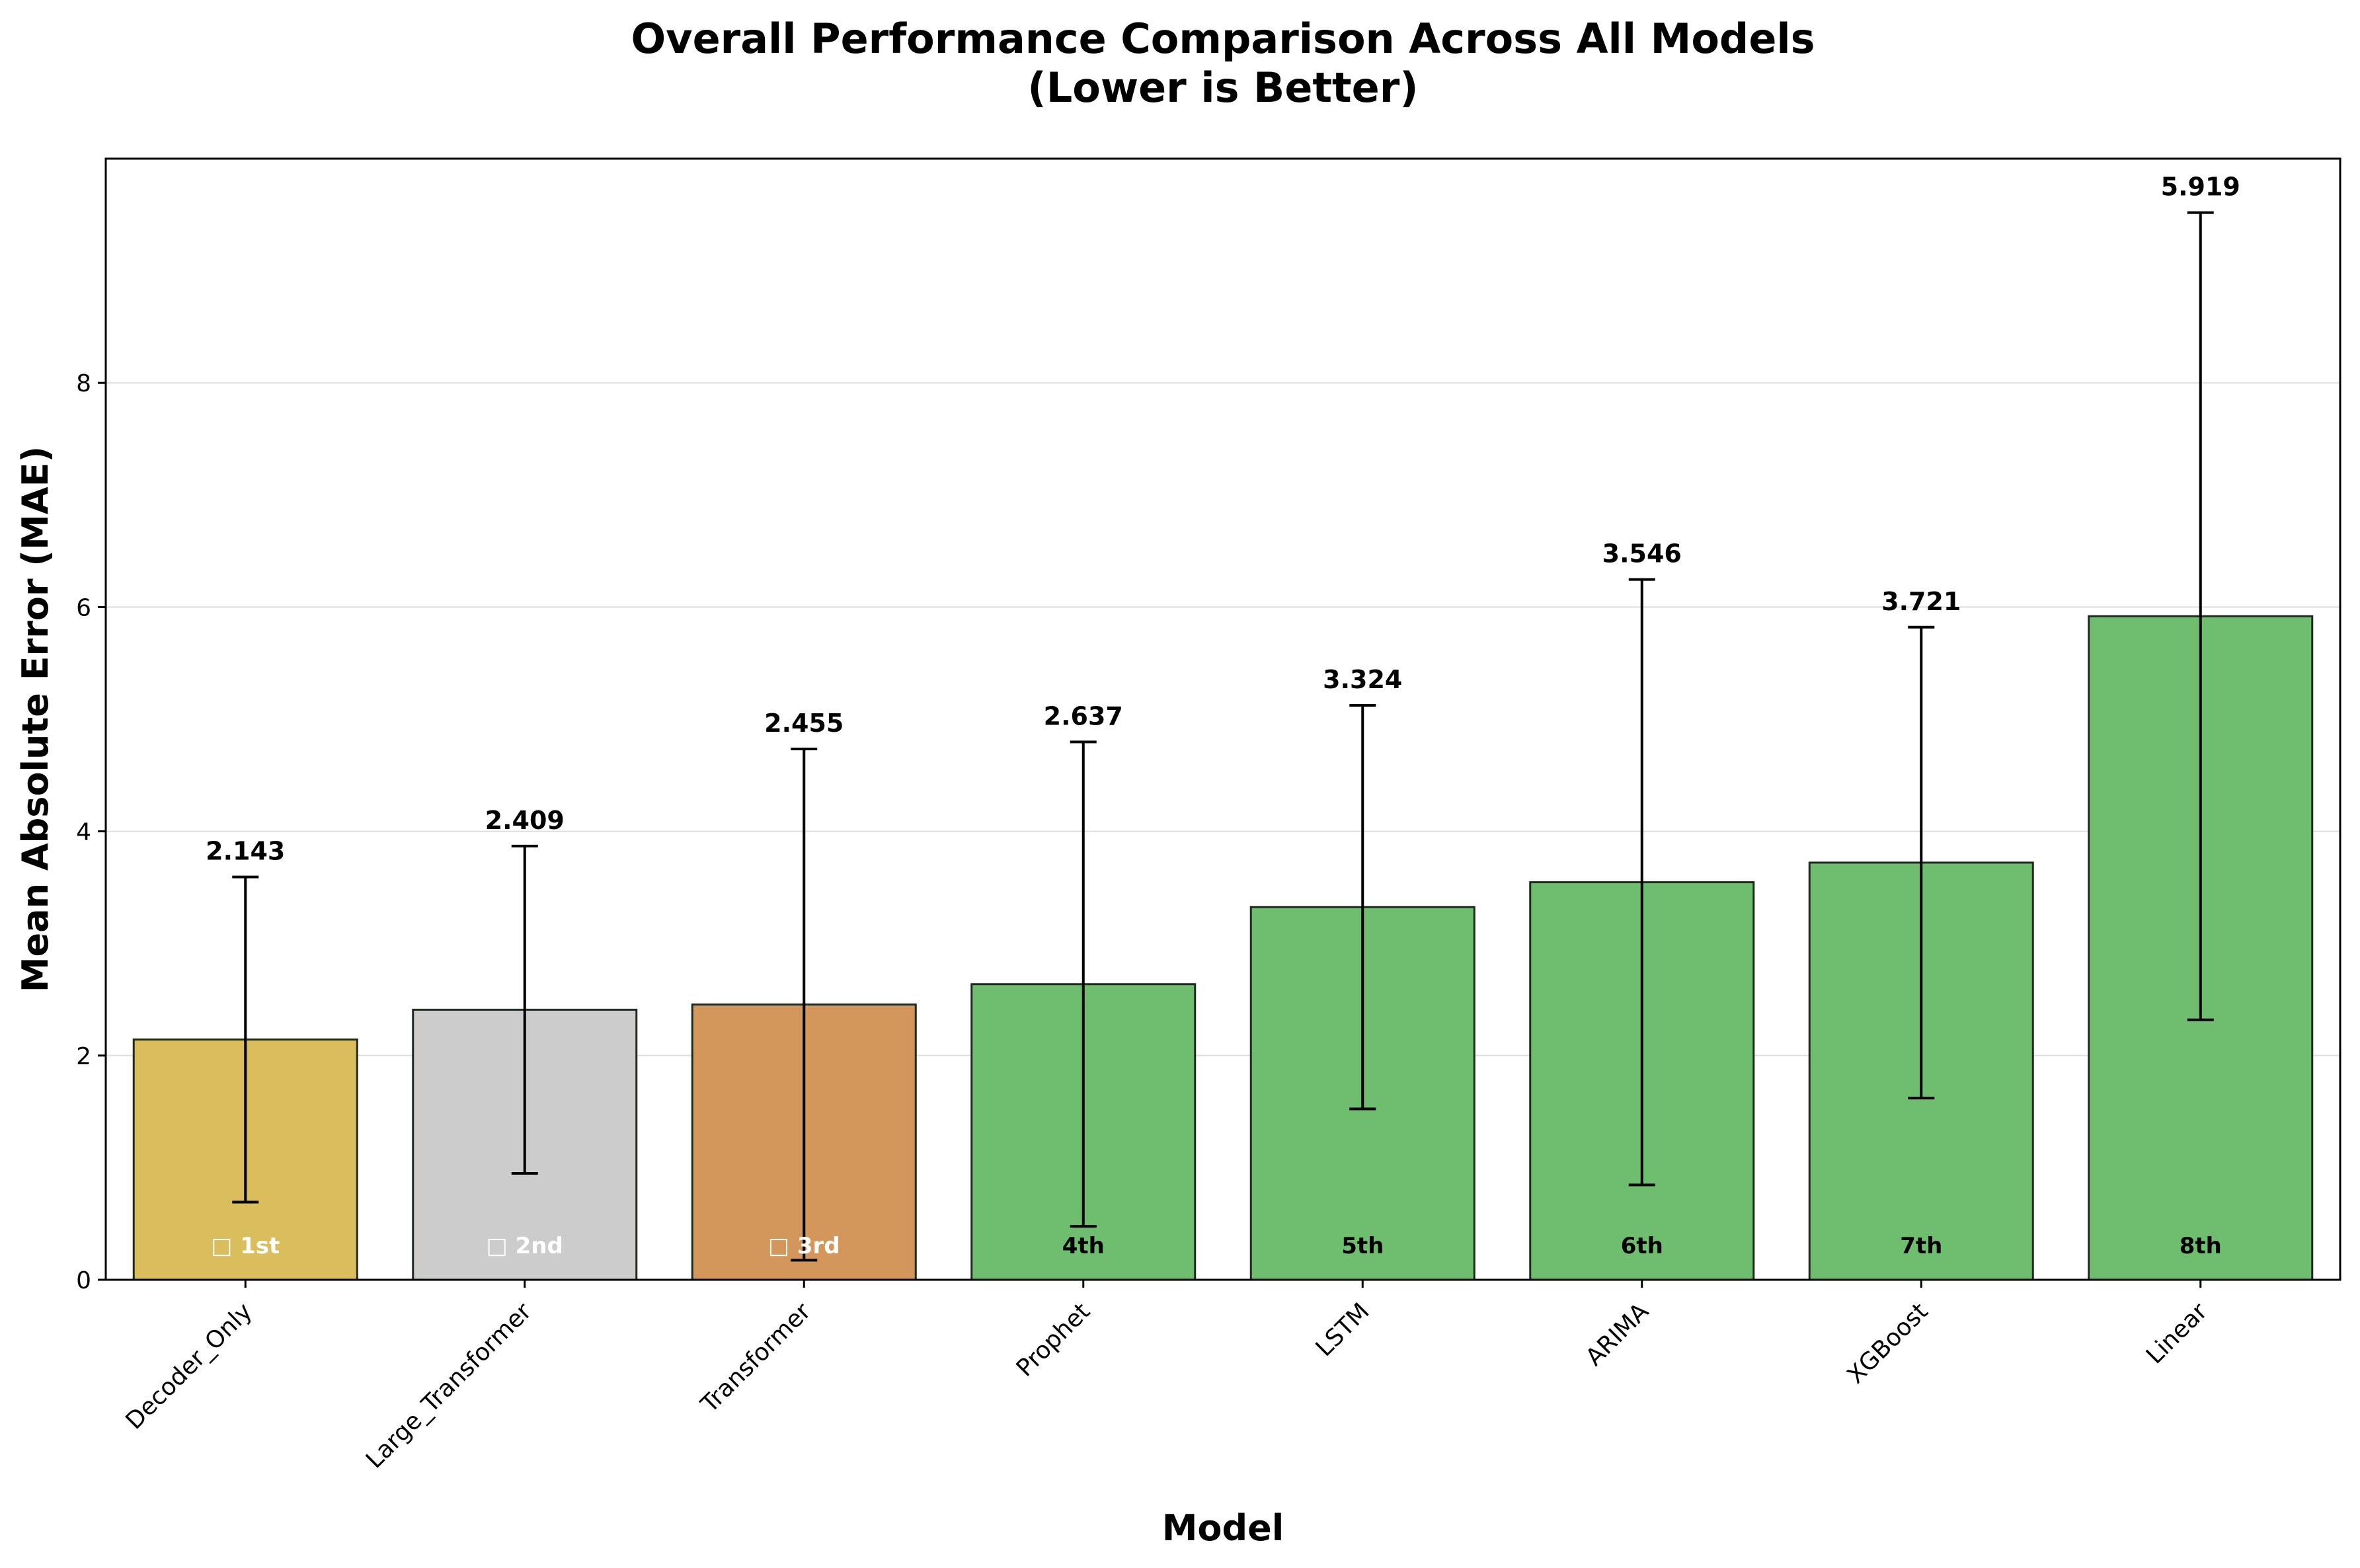  I want to click on y-tick-label: 4, so click(83, 832).